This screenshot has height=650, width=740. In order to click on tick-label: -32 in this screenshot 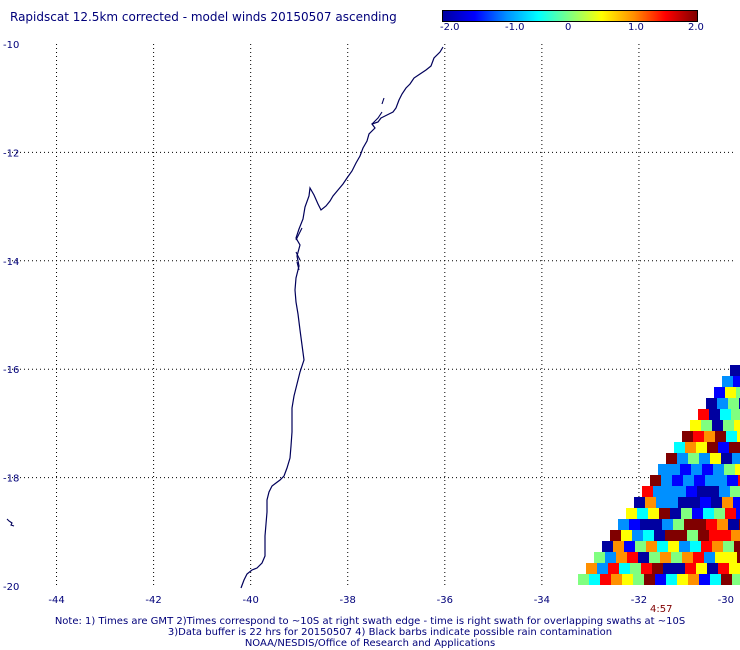, I will do `click(639, 600)`.